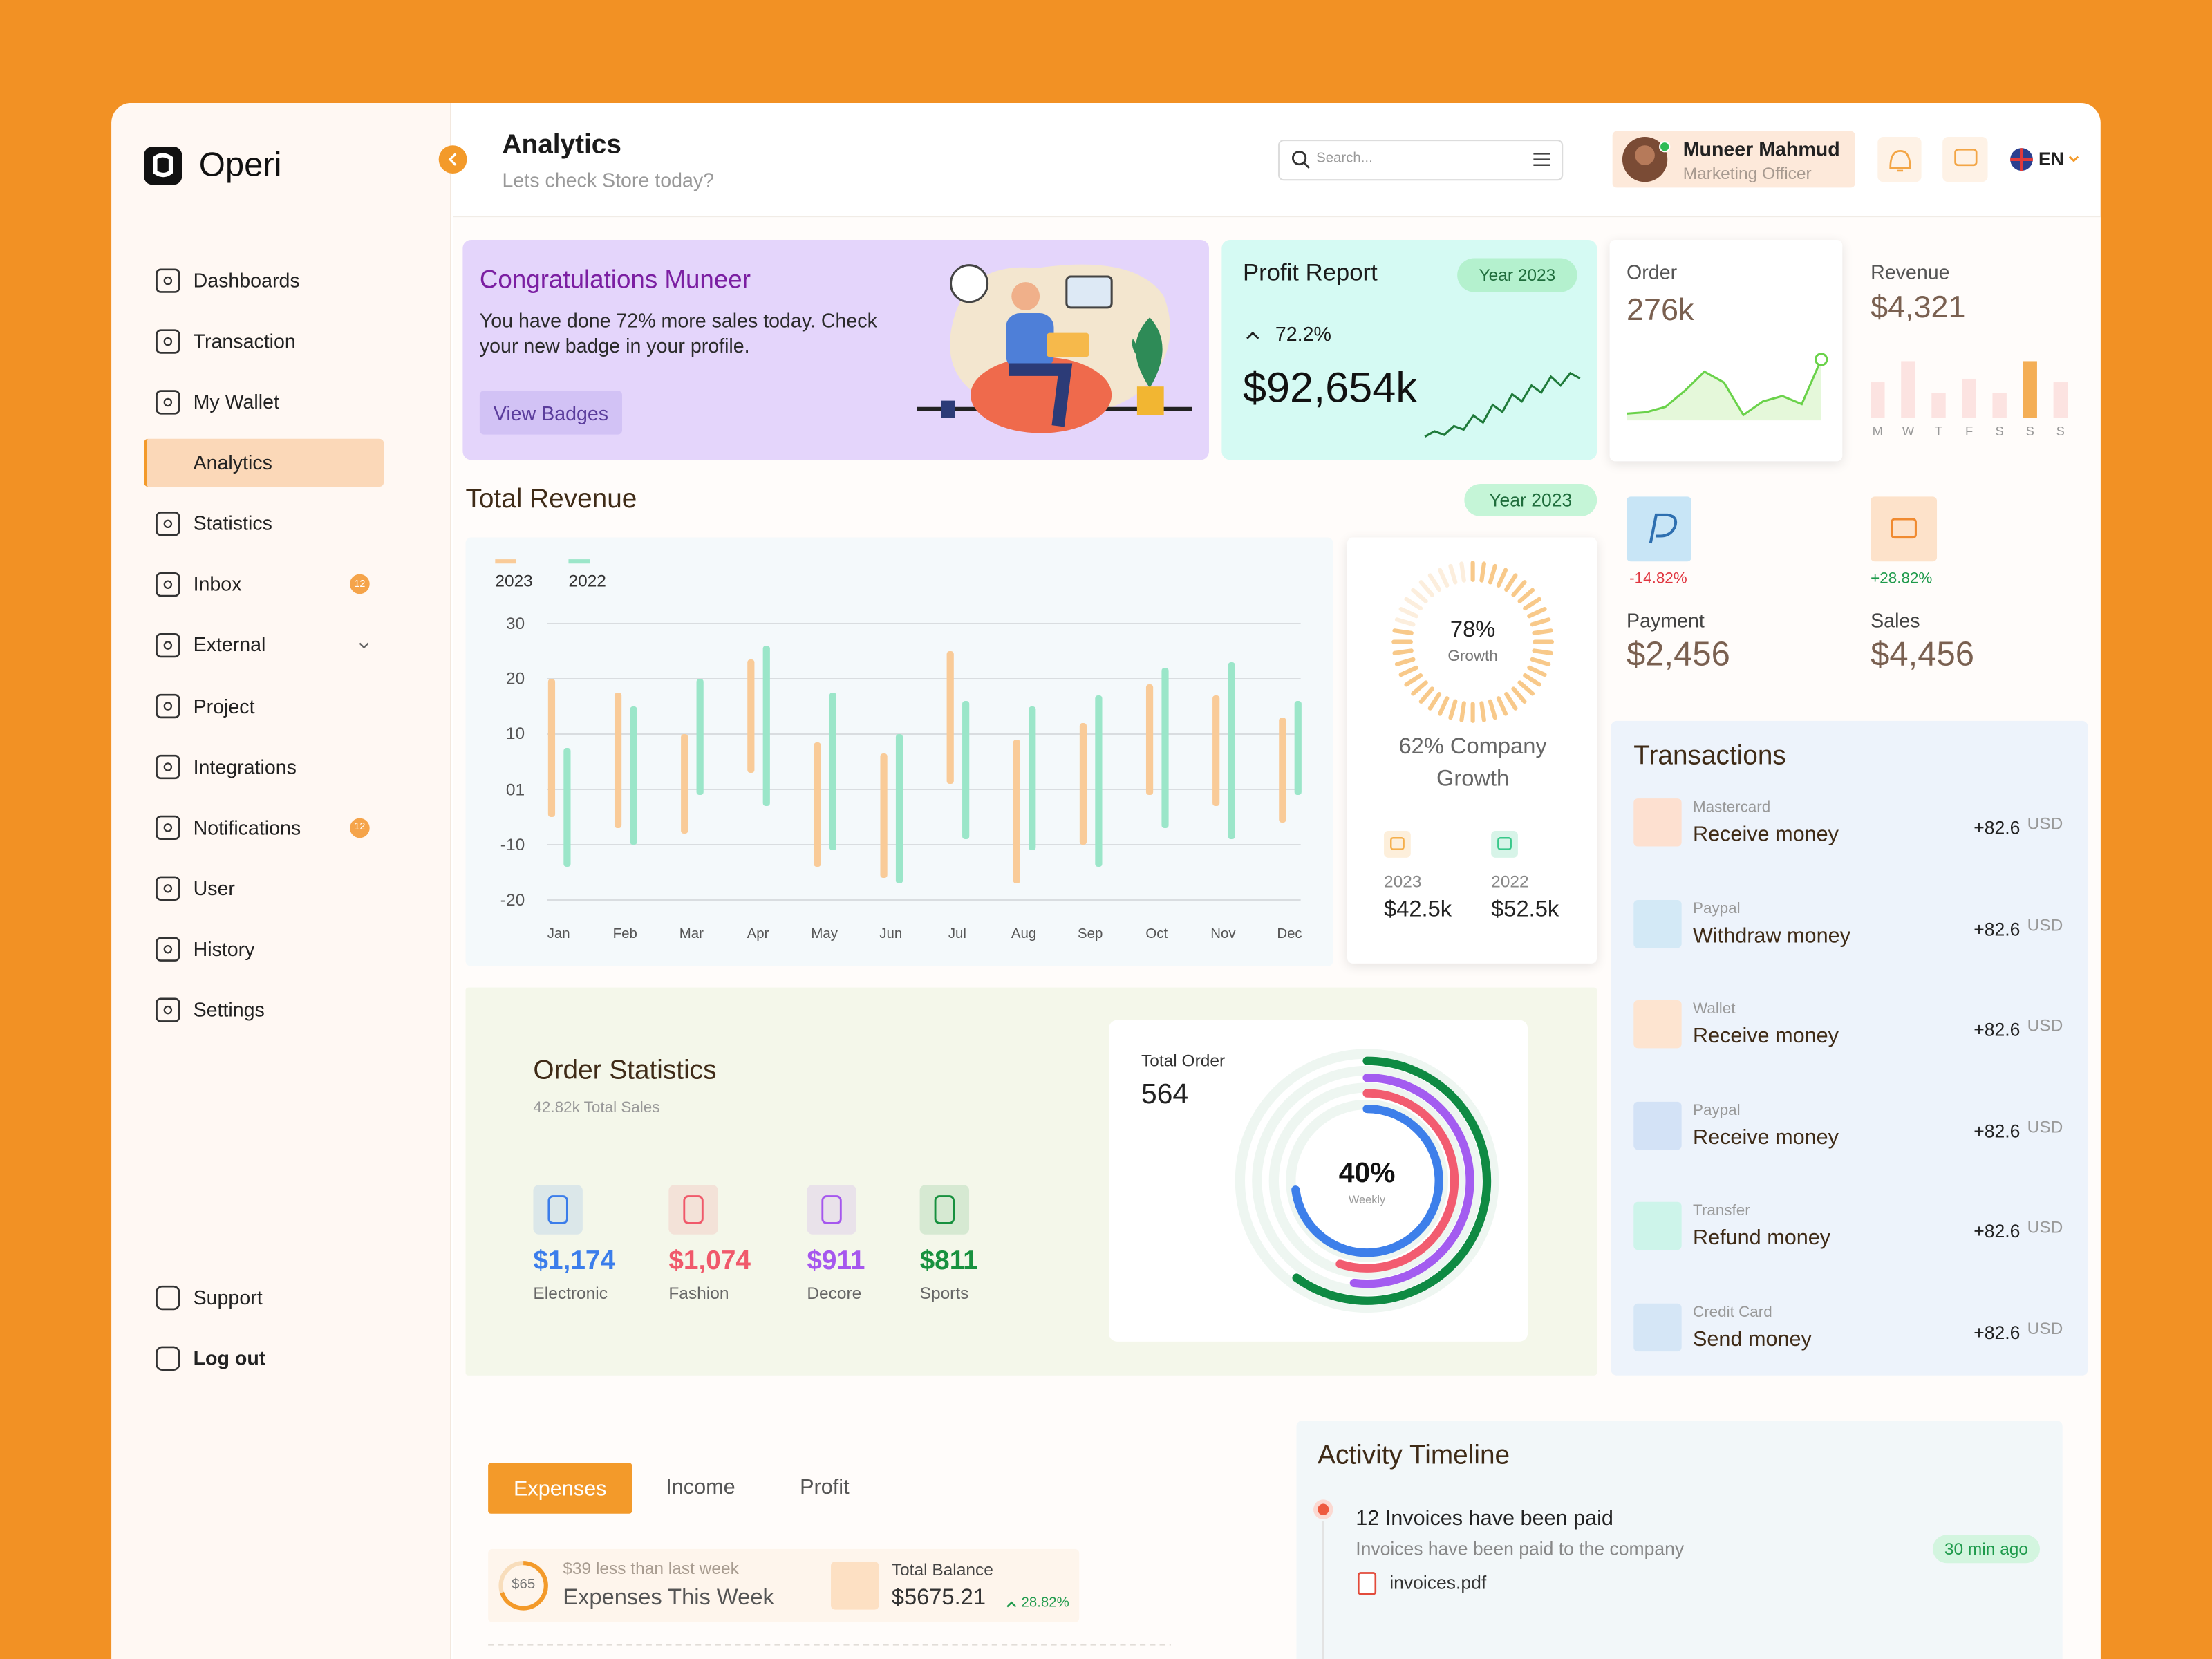  I want to click on menu-item: Analytics, so click(232, 462).